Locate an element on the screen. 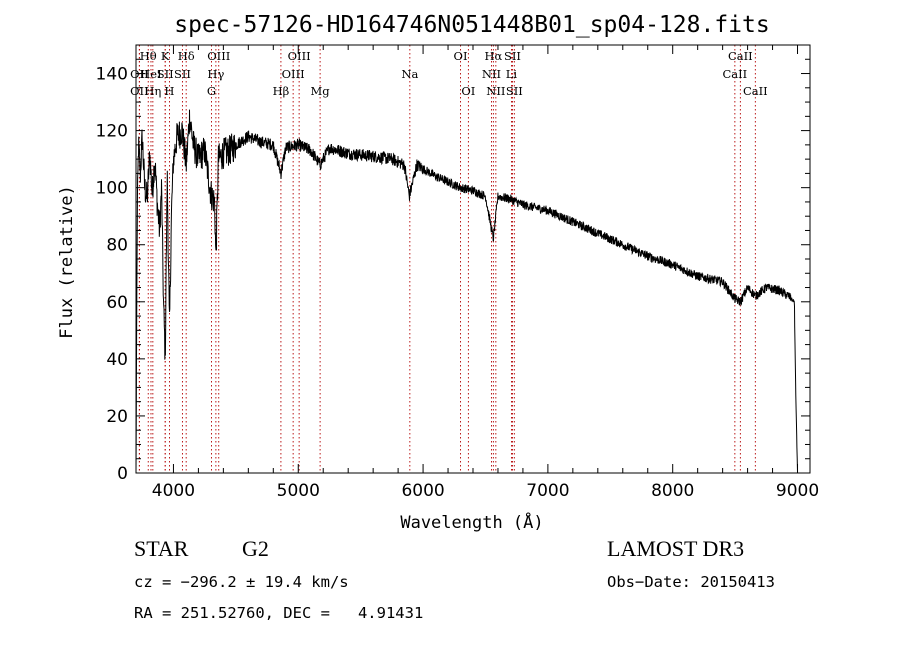  x-tick-label: 7000 is located at coordinates (547, 491).